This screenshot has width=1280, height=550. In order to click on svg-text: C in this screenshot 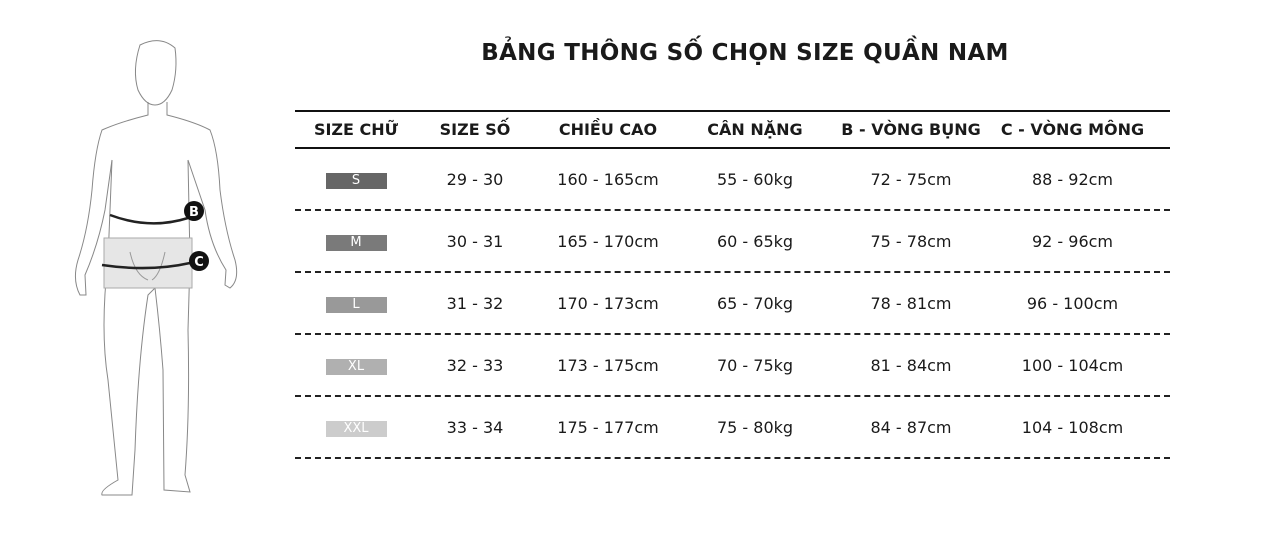, I will do `click(199, 262)`.